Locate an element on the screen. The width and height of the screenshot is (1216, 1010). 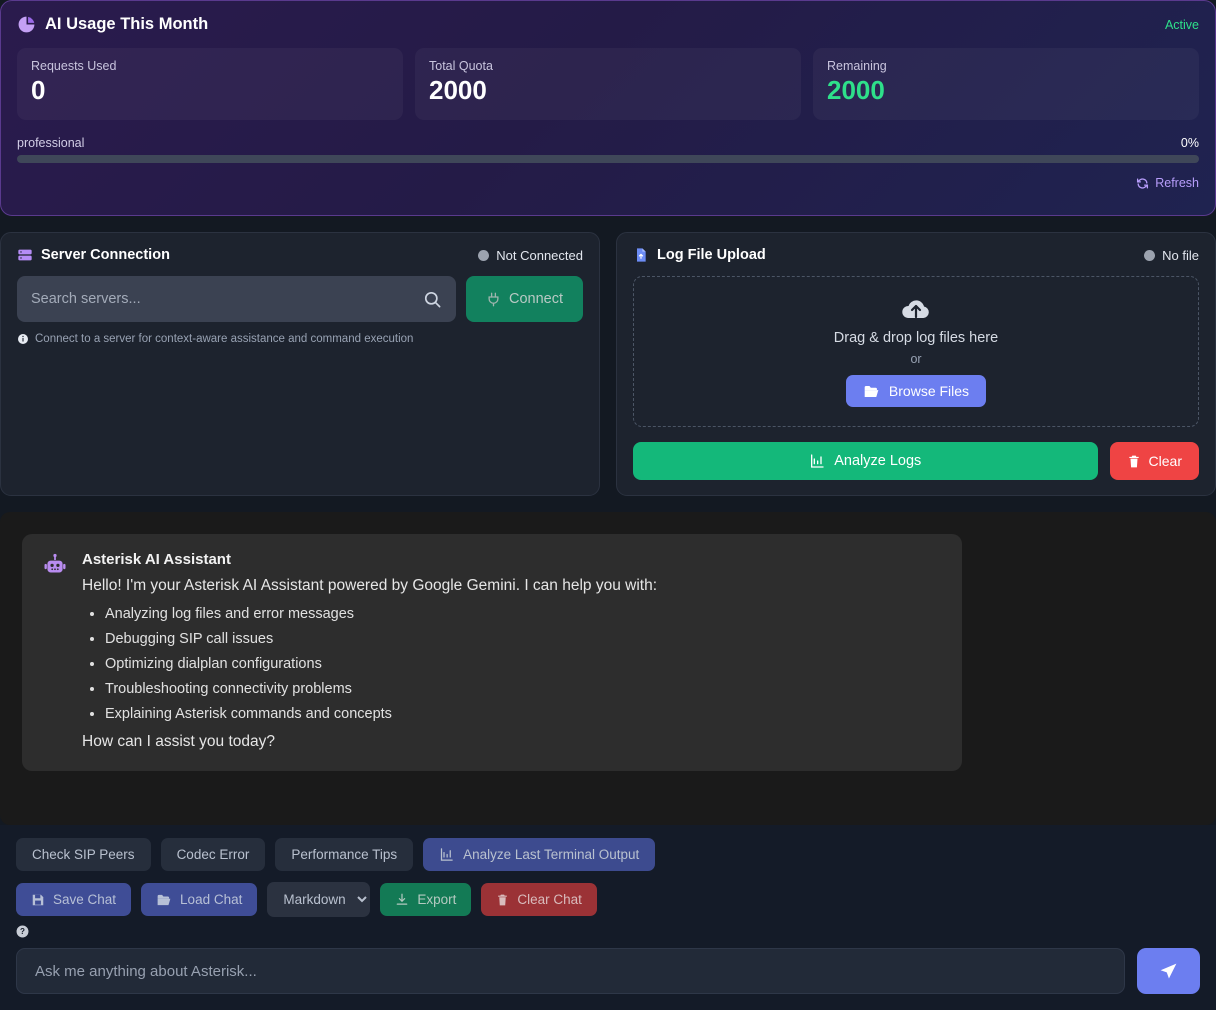
send-icon is located at coordinates (1168, 971).